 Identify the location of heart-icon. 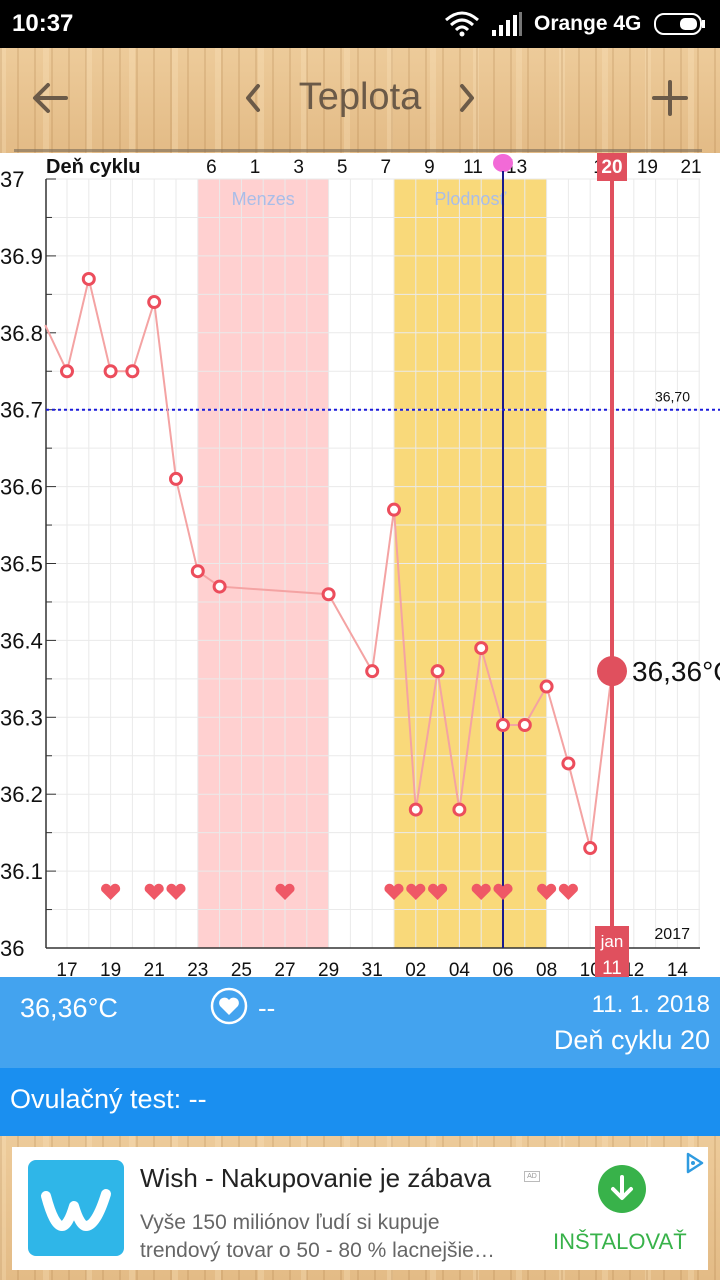
(229, 1006).